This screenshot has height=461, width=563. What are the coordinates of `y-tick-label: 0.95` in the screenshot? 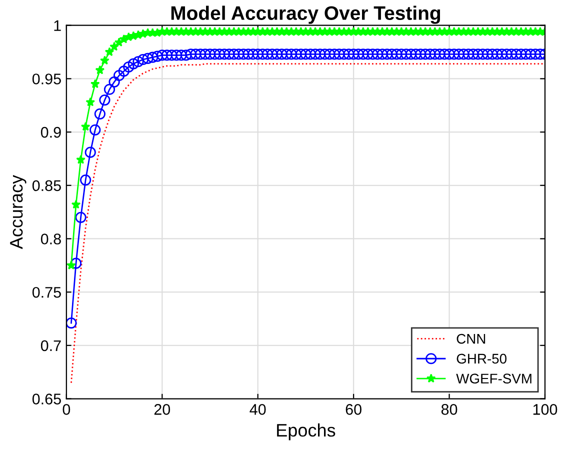 It's located at (46, 79).